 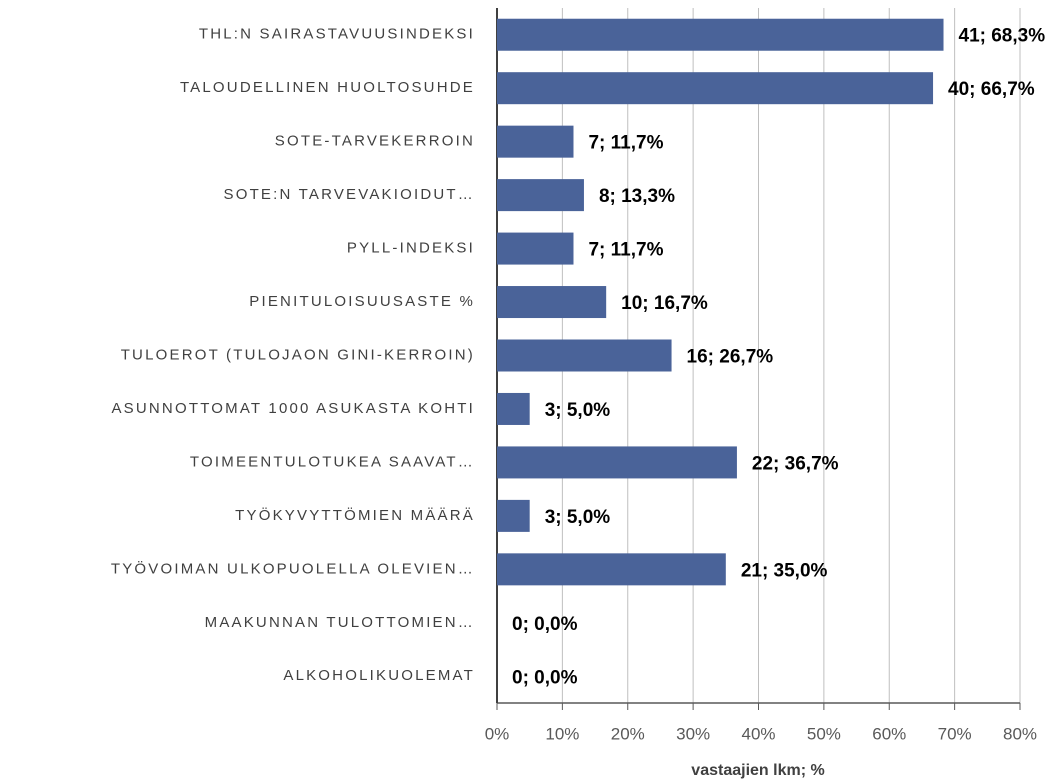 I want to click on x-tick-label: 0%, so click(x=497, y=733).